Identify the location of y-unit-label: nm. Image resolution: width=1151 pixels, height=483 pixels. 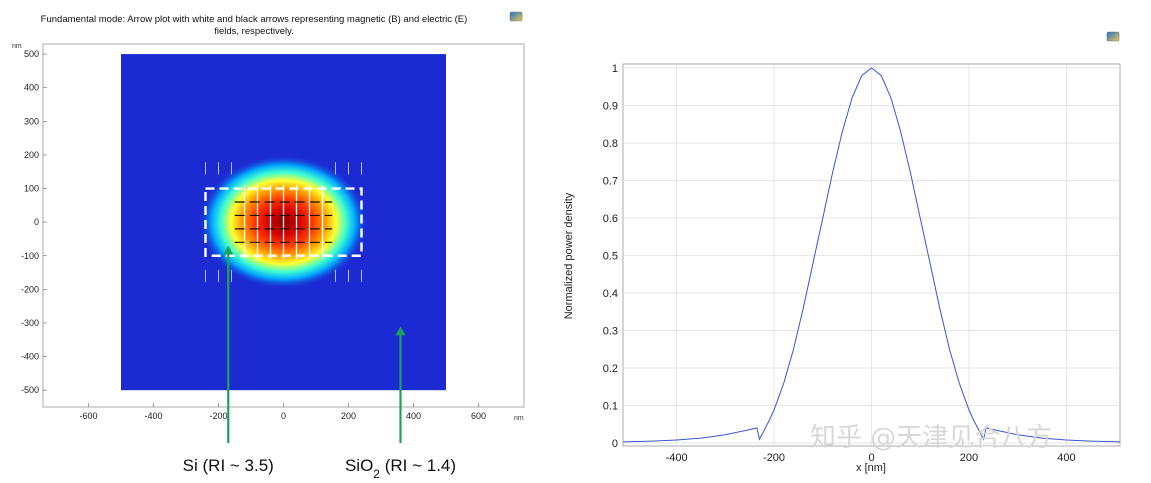
(17, 46).